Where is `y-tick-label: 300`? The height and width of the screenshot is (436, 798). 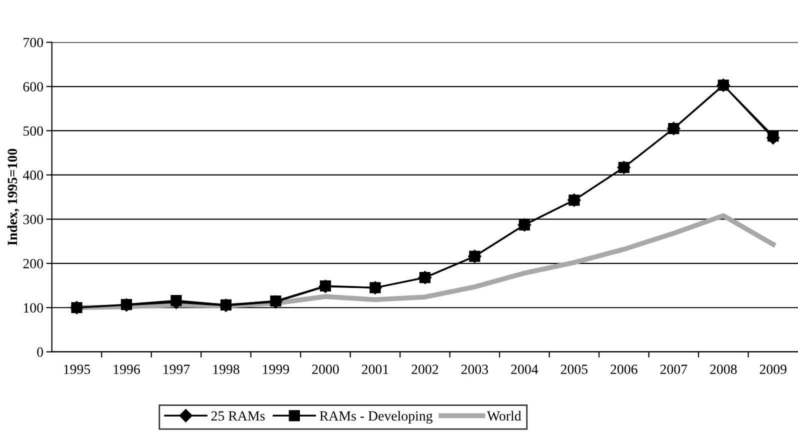 y-tick-label: 300 is located at coordinates (33, 219).